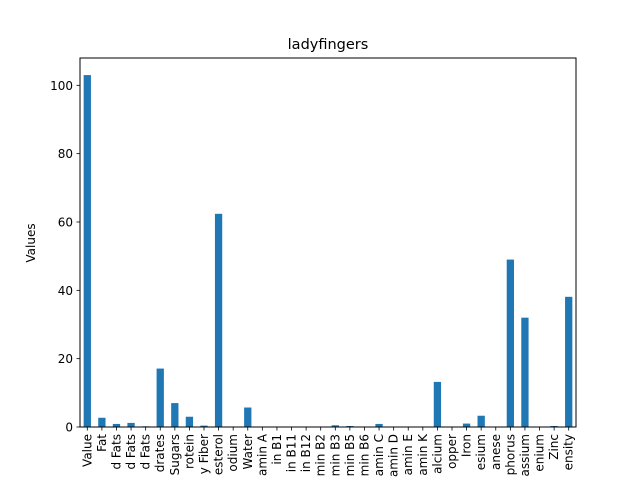 Image resolution: width=640 pixels, height=480 pixels. I want to click on x-tick-label: esium, so click(481, 452).